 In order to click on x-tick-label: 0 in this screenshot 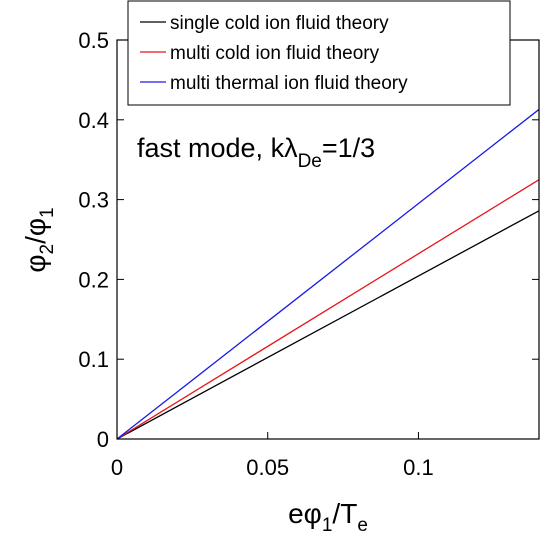, I will do `click(117, 467)`.